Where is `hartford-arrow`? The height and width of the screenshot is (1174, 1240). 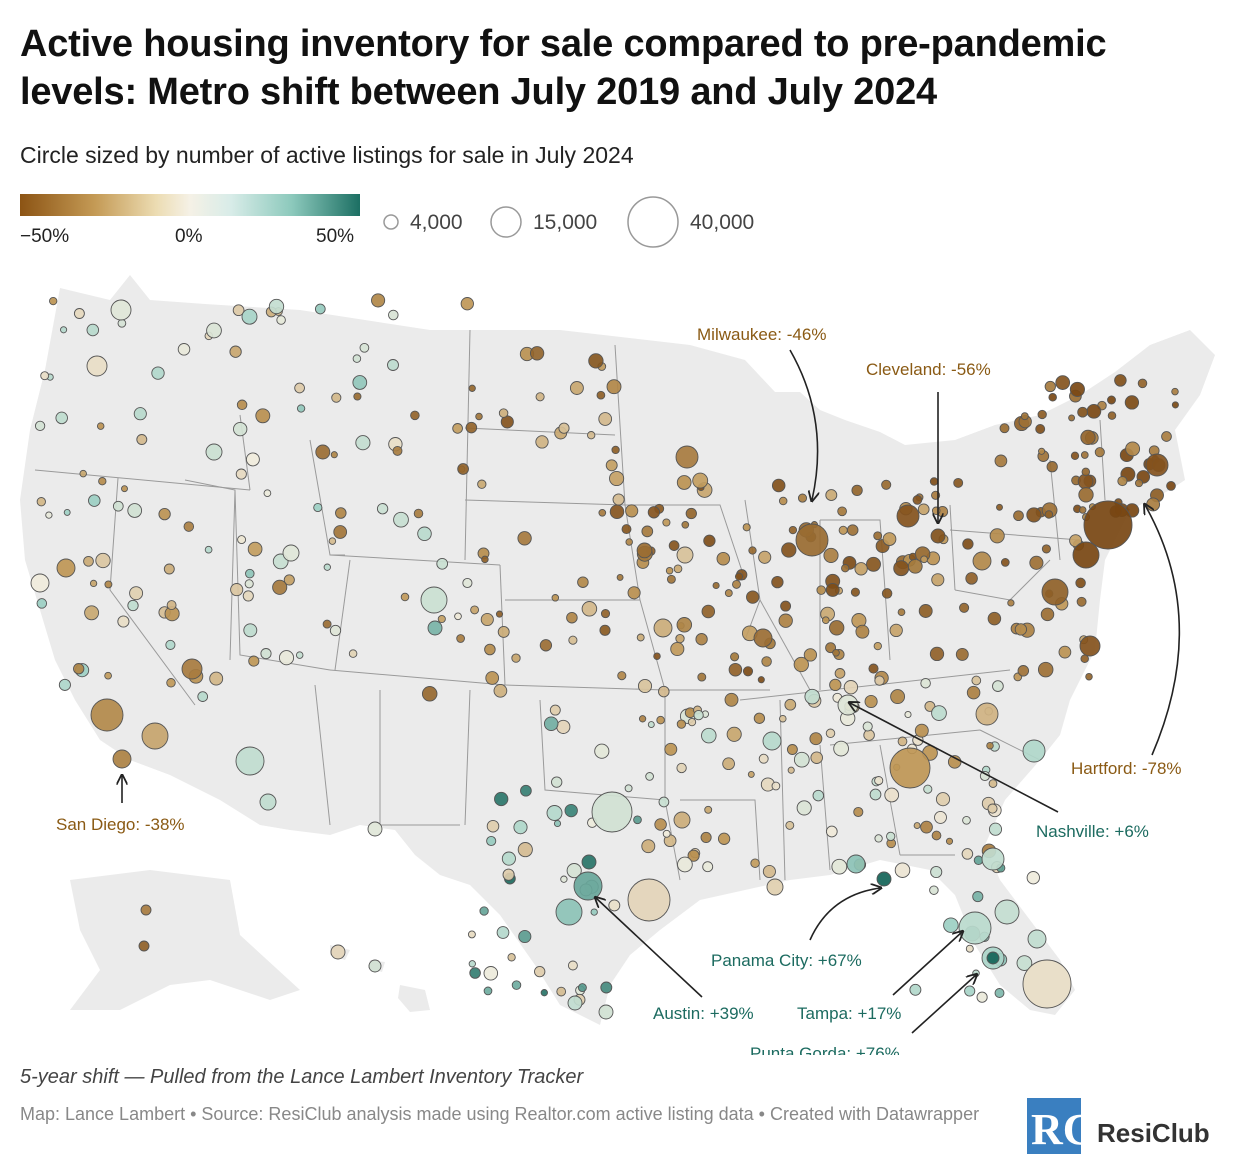
hartford-arrow is located at coordinates (1163, 630).